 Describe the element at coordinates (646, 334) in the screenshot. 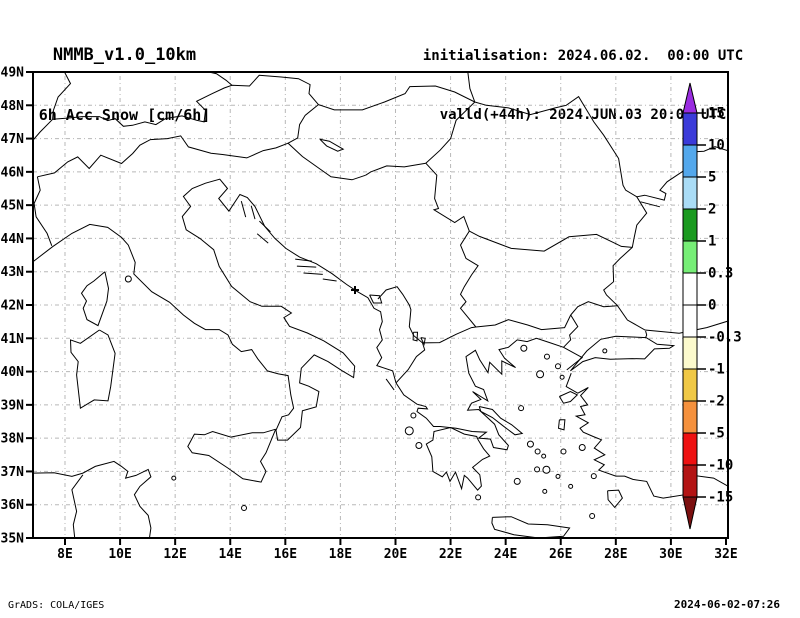

I see `bosphorus-strait` at that location.